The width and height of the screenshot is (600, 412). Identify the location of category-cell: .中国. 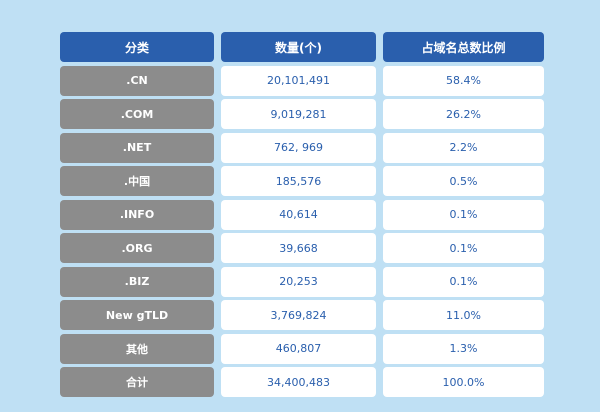
(137, 181).